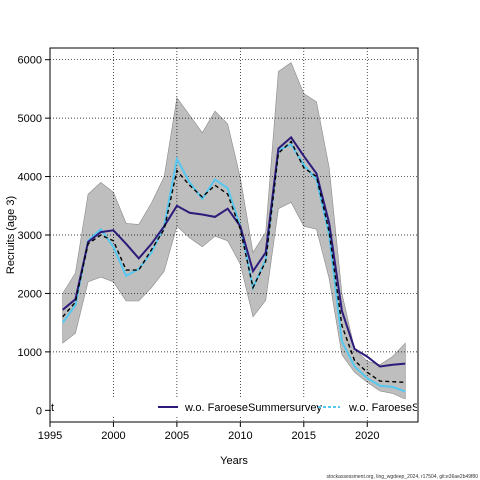  I want to click on x-tick-label: 1995, so click(50, 436).